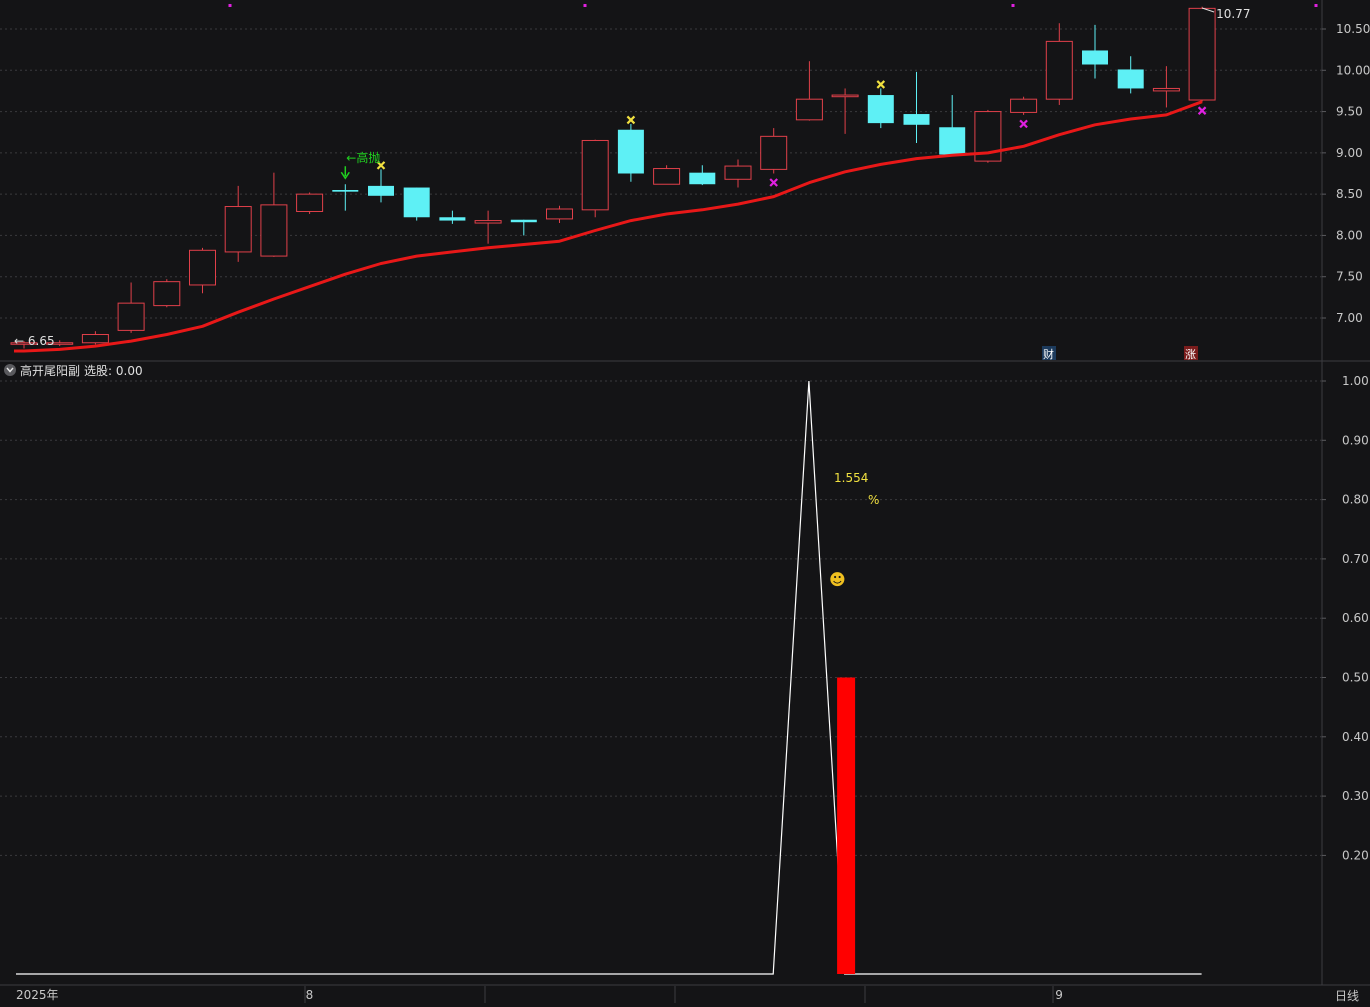  Describe the element at coordinates (1355, 440) in the screenshot. I see `indicator-tick-label: 0.90` at that location.